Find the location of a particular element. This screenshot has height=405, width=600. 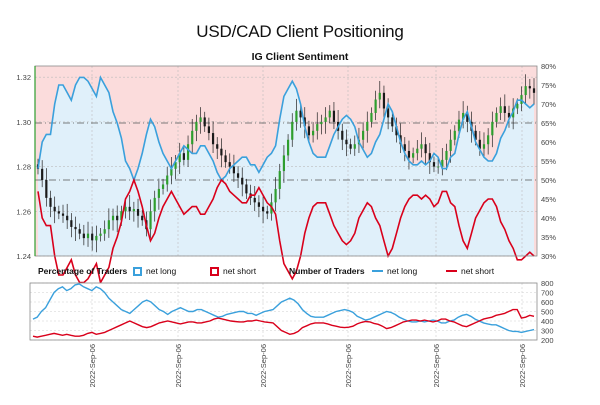

count-tick-label: 800 is located at coordinates (547, 283).